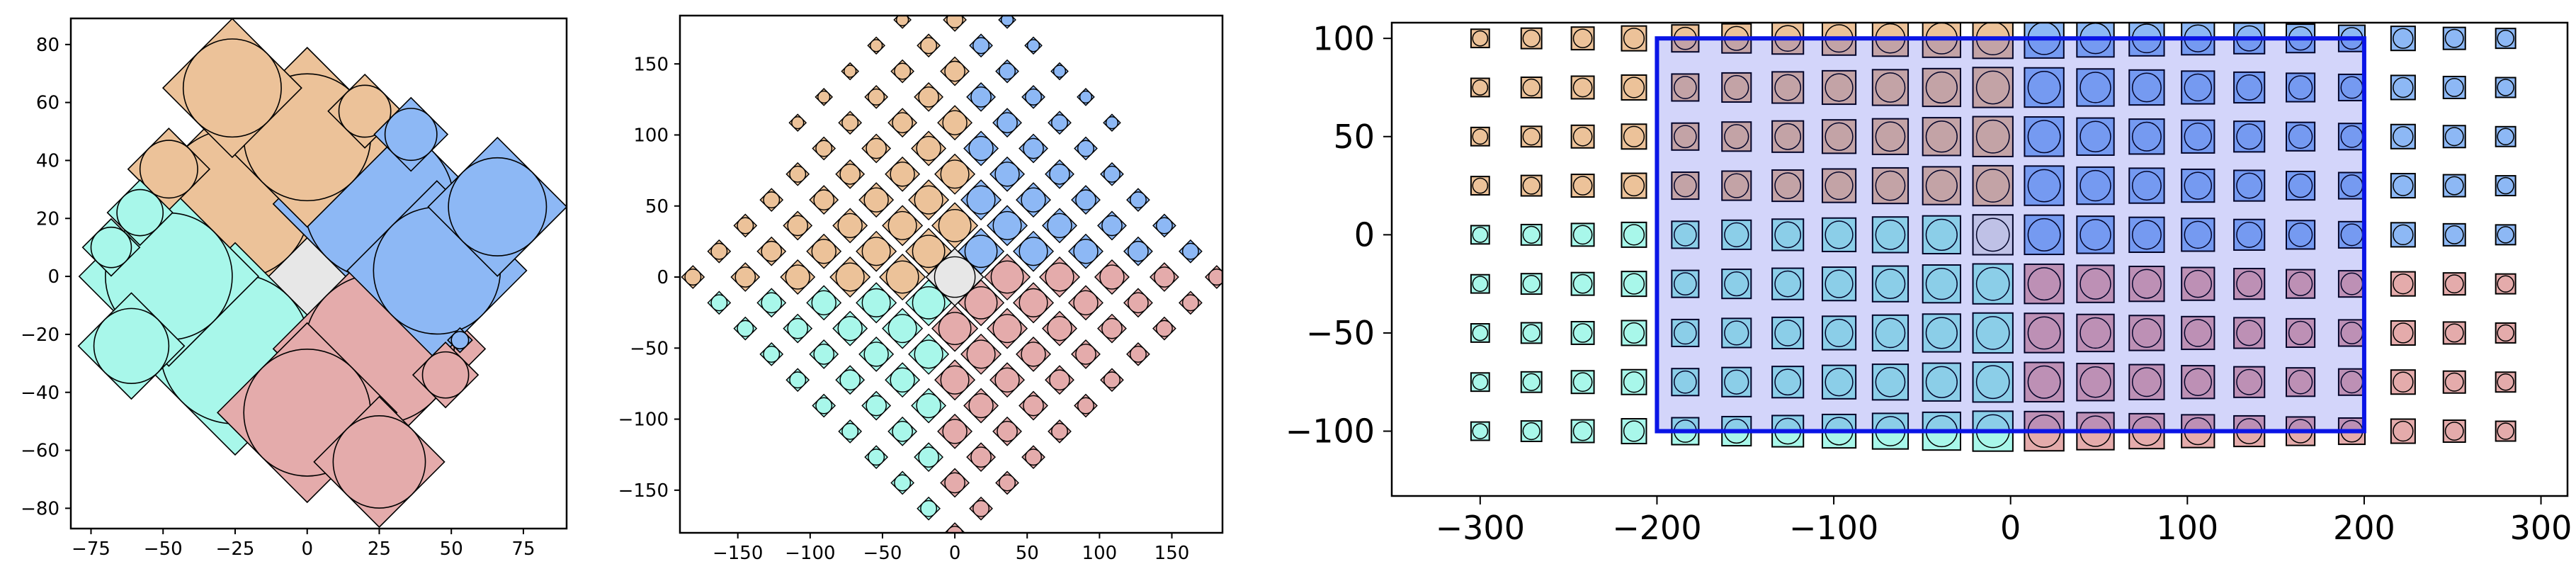 This screenshot has width=2576, height=581. Describe the element at coordinates (40, 451) in the screenshot. I see `y-tick-label: −60` at that location.